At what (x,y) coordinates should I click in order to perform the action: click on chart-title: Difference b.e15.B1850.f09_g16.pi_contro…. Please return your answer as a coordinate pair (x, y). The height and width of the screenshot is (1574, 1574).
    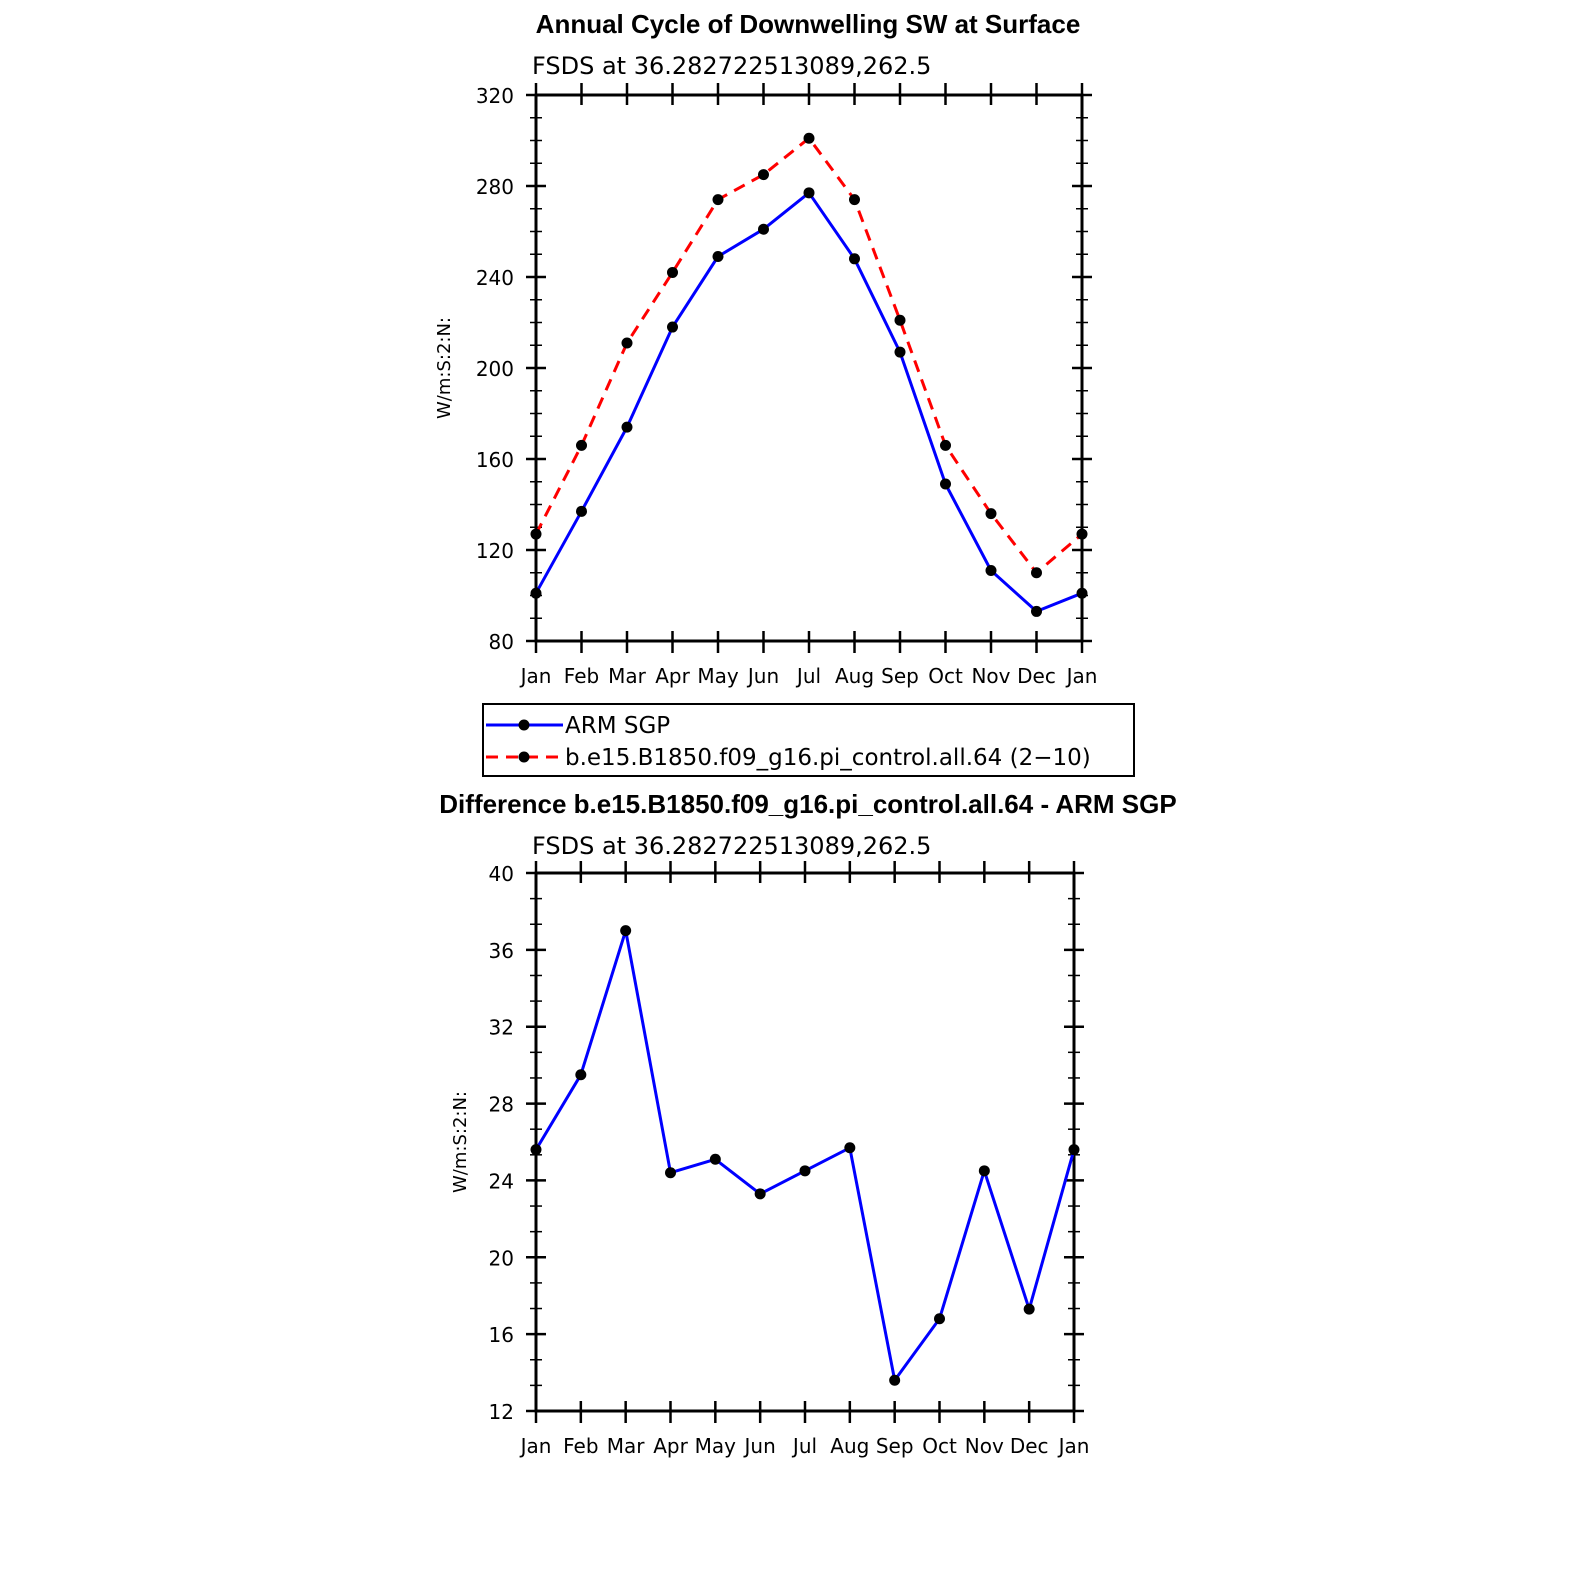
    Looking at the image, I should click on (807, 804).